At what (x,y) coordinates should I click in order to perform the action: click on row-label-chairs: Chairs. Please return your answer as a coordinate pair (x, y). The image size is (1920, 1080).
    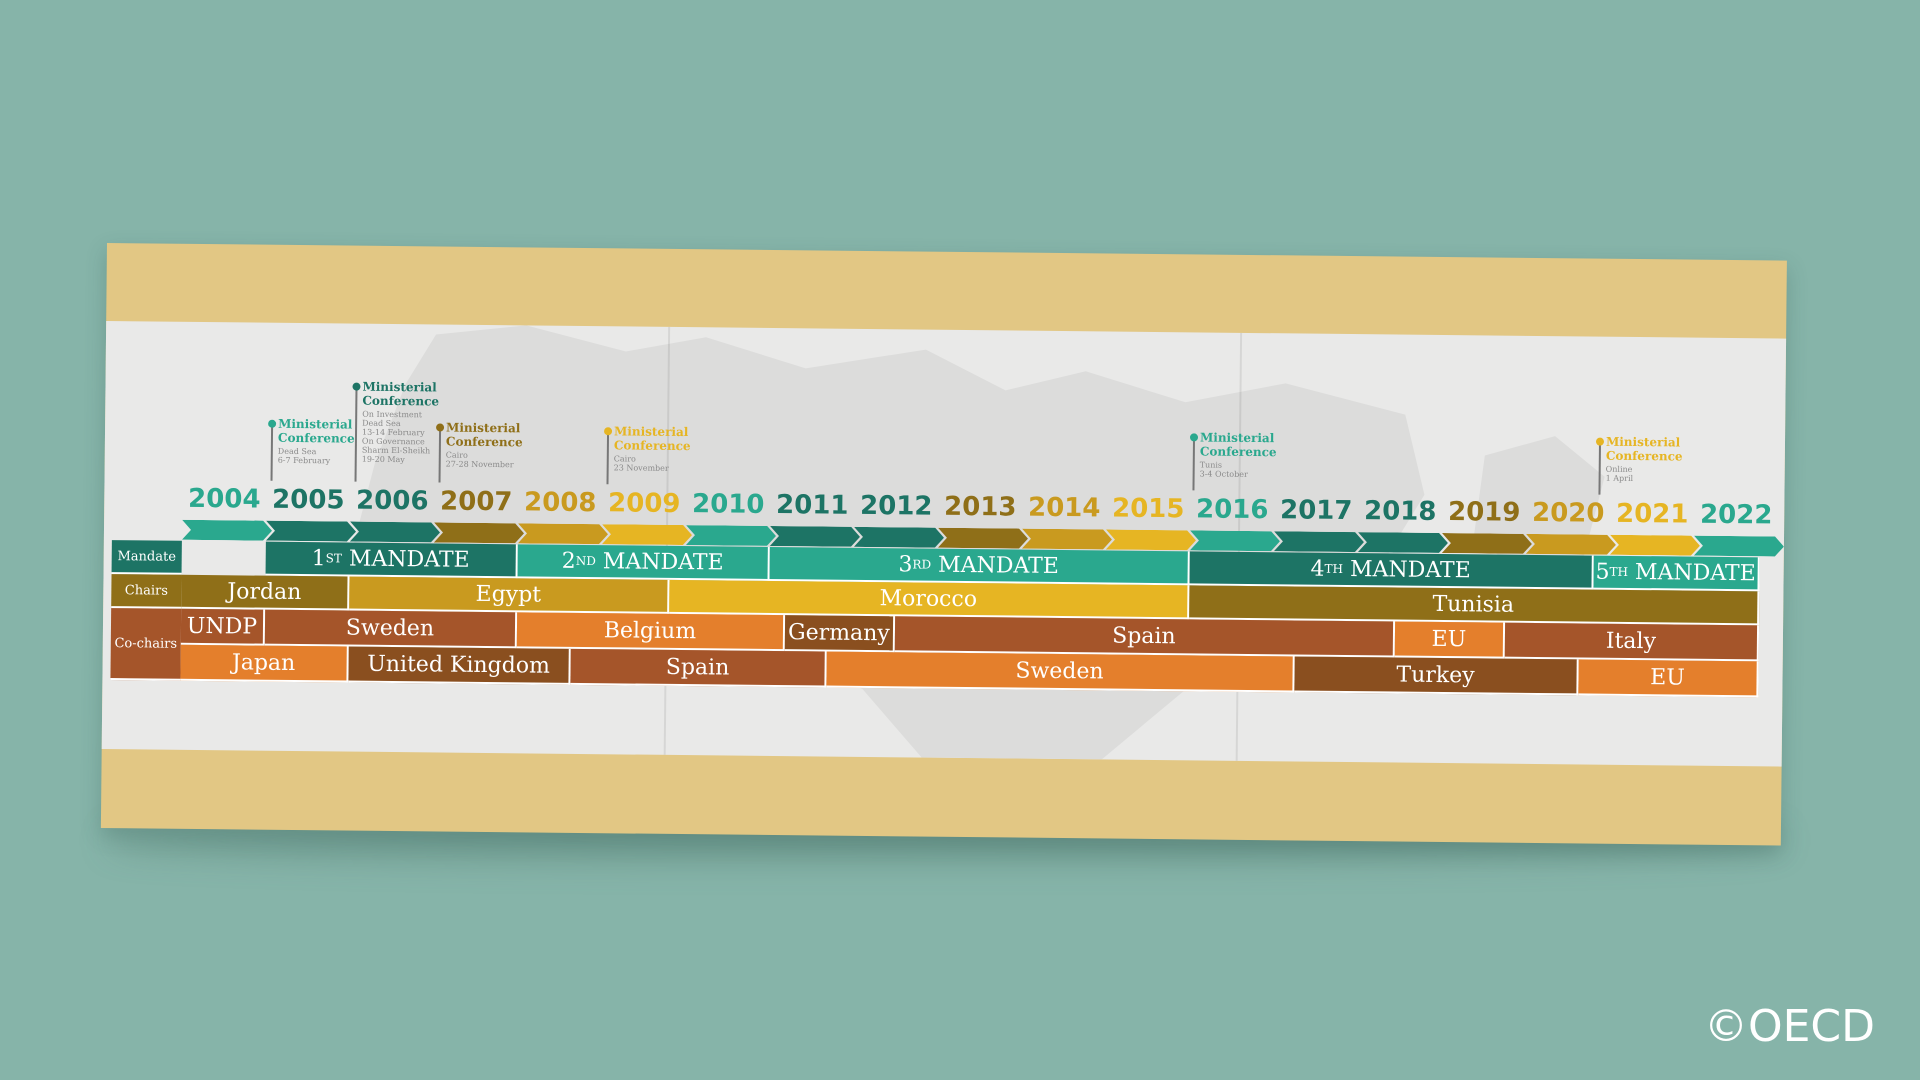
    Looking at the image, I should click on (146, 591).